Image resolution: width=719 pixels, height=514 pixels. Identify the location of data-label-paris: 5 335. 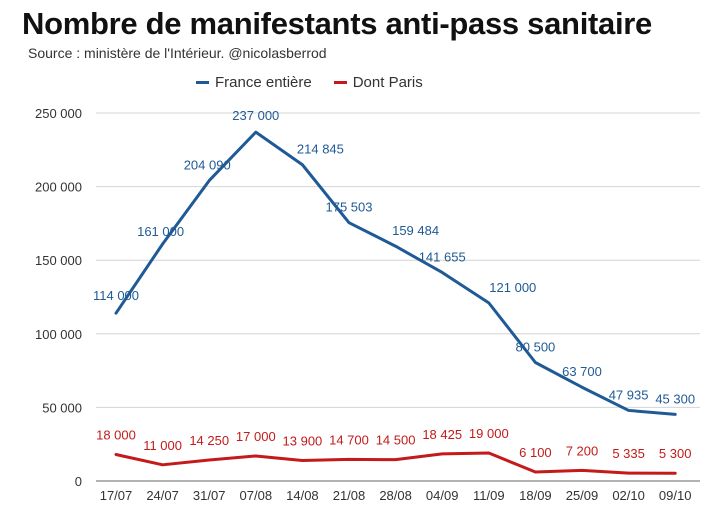
(628, 453).